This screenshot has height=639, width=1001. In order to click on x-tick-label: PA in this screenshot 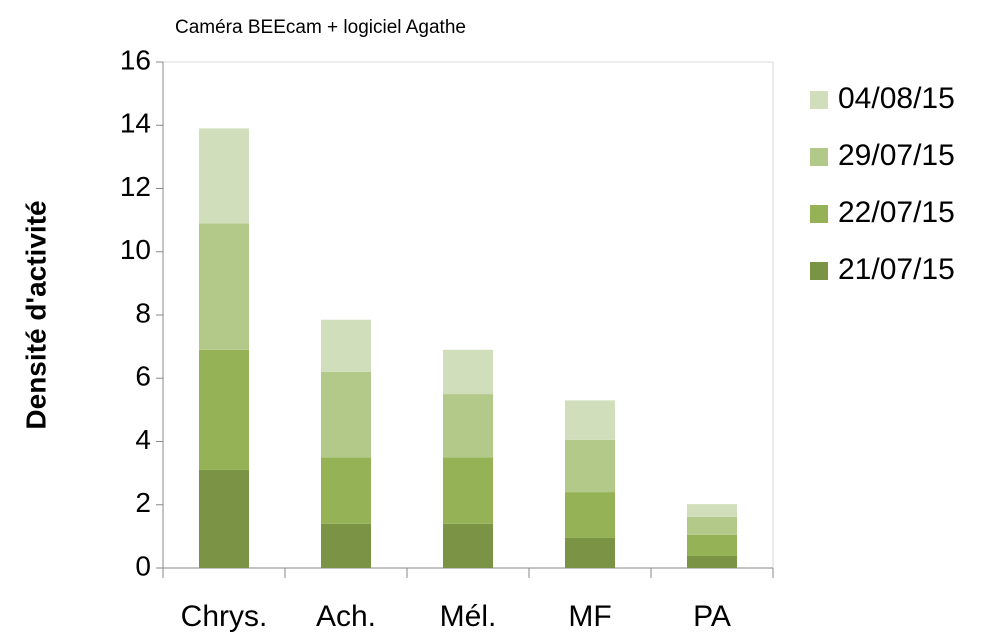, I will do `click(712, 616)`.